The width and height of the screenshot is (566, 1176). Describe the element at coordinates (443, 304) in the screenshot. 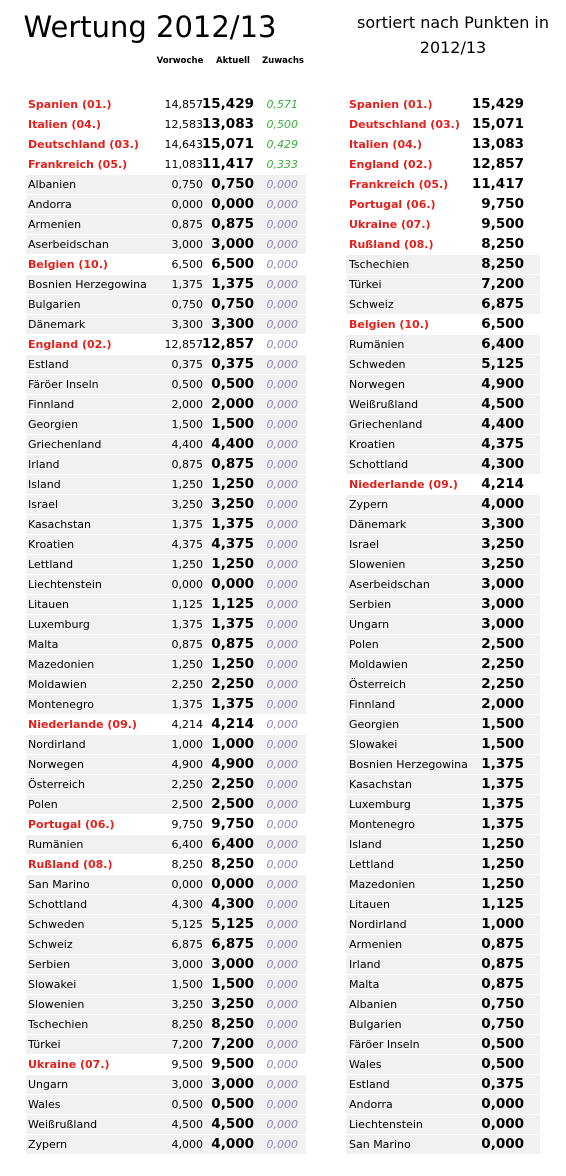

I see `table-row: Schweiz 6,875` at that location.